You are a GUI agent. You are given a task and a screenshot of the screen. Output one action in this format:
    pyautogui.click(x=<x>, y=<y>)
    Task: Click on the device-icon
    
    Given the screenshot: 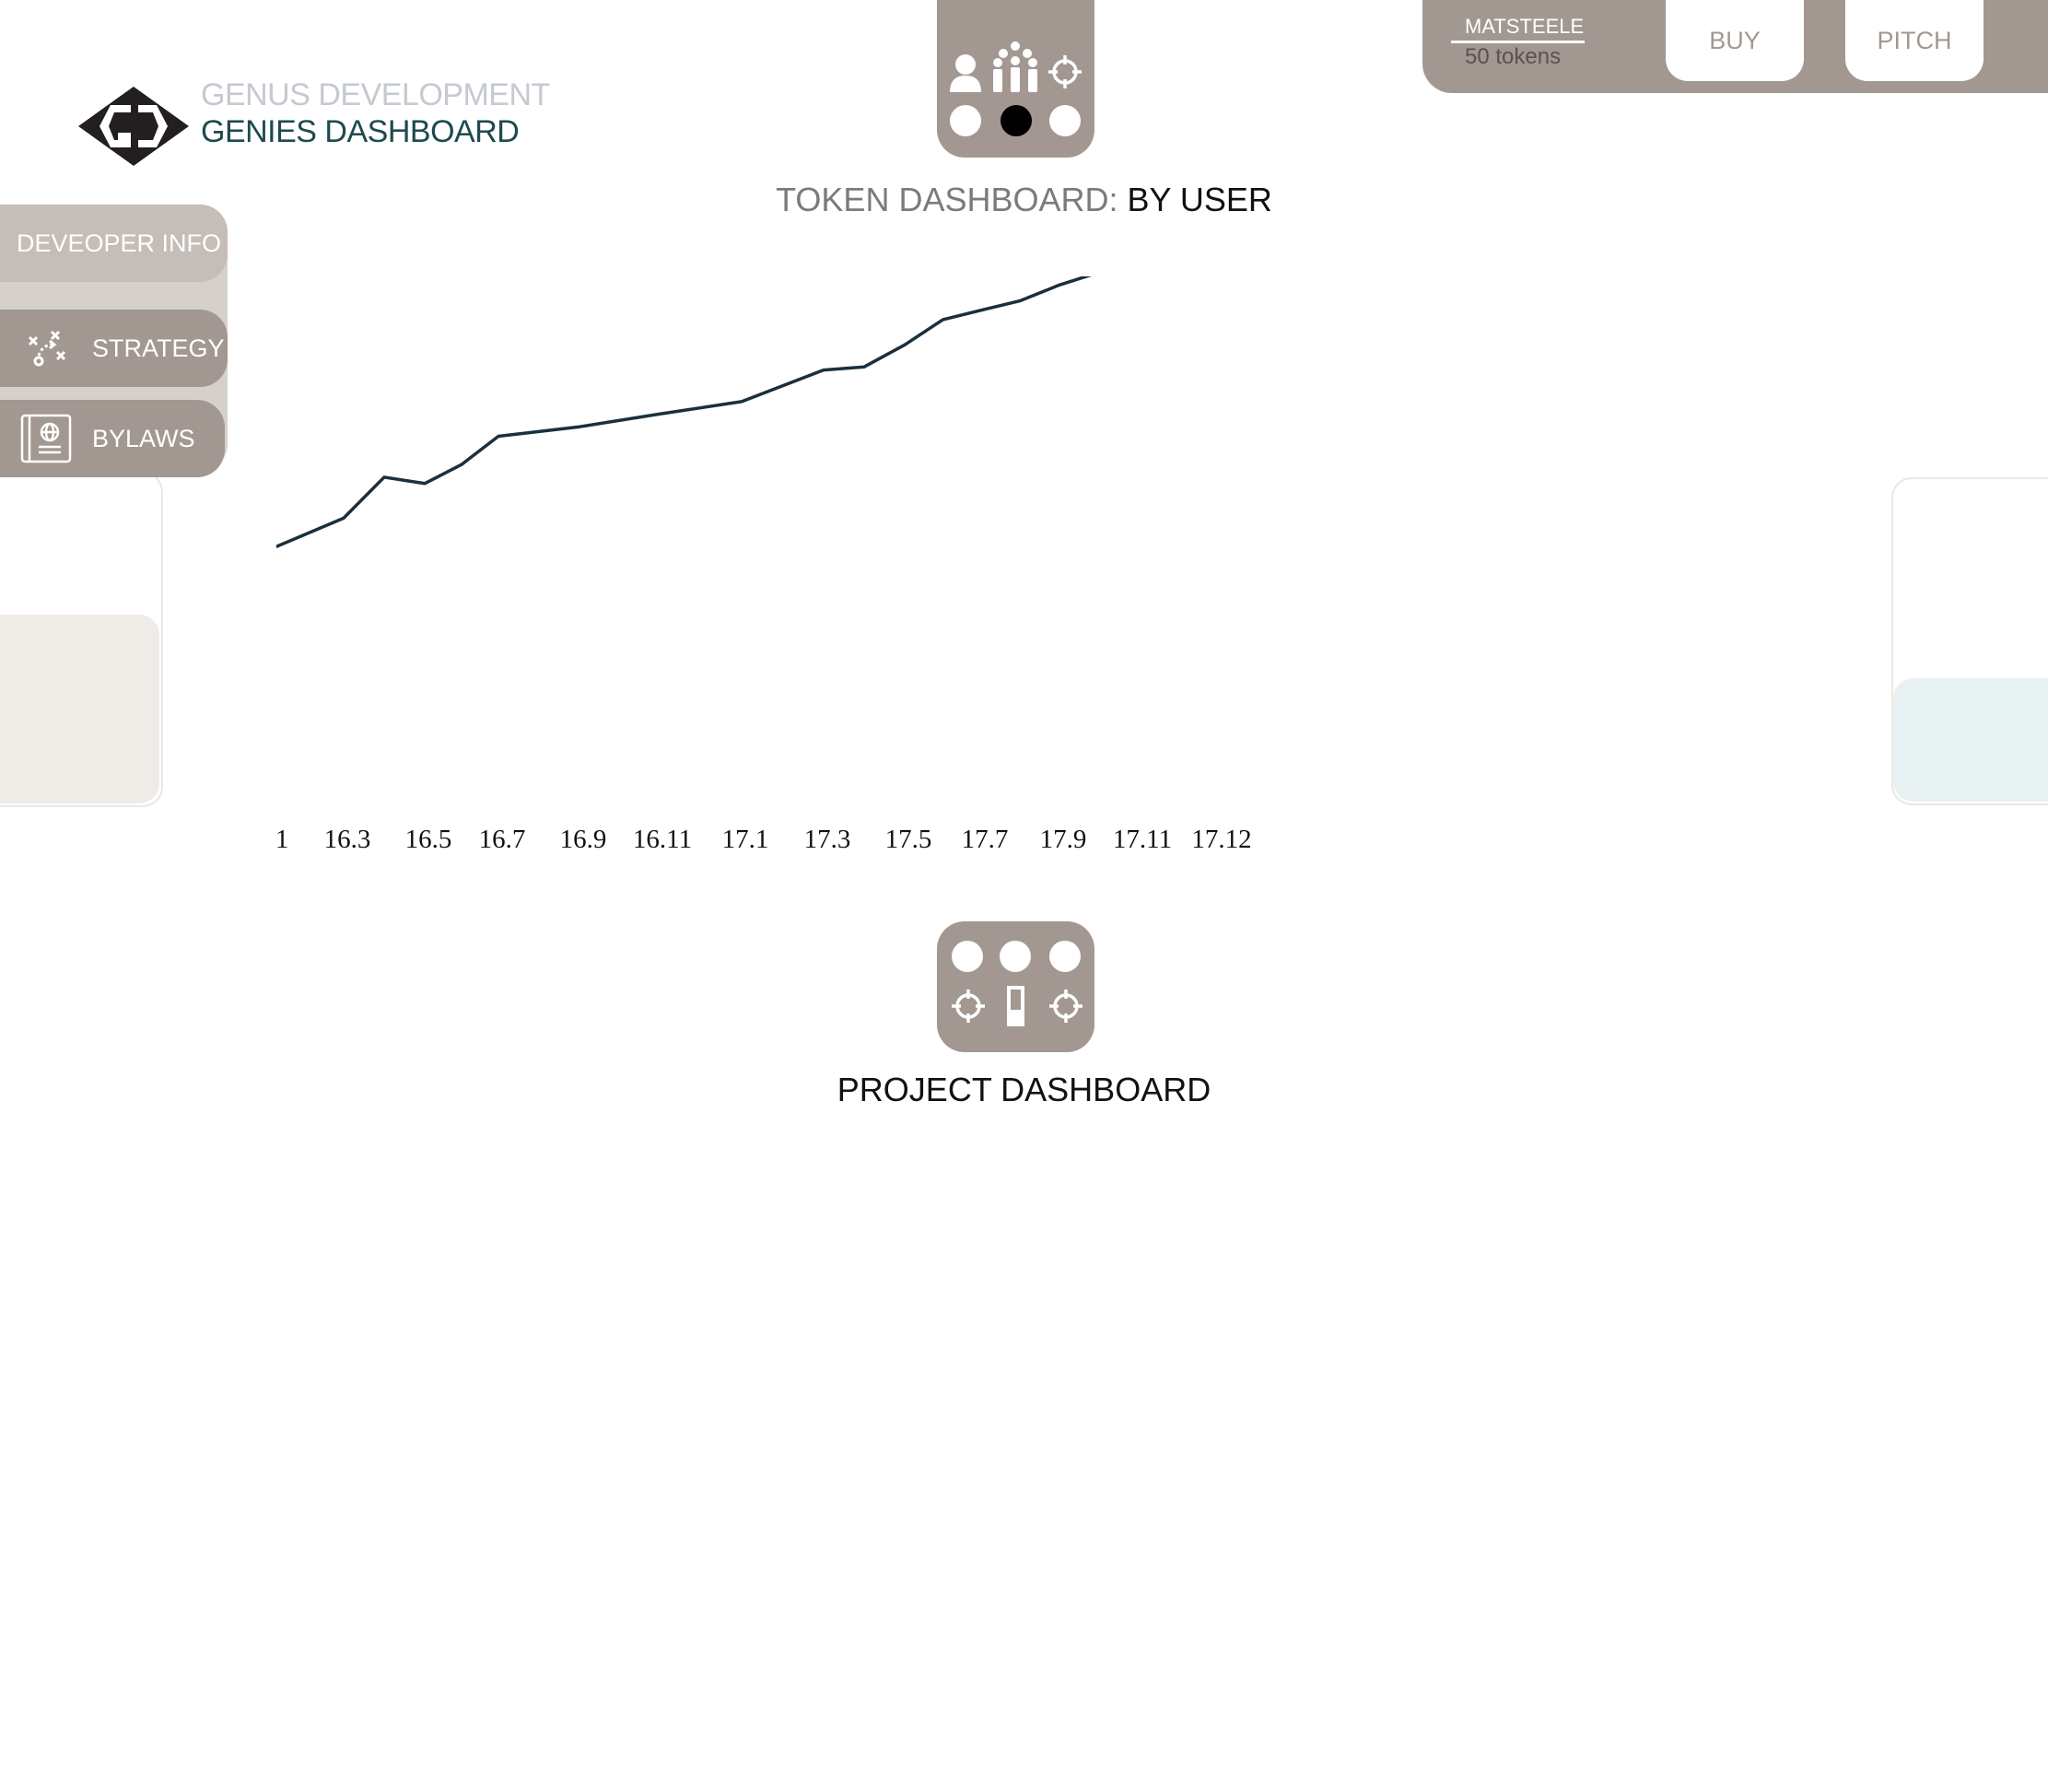 What is the action you would take?
    pyautogui.click(x=1015, y=1006)
    